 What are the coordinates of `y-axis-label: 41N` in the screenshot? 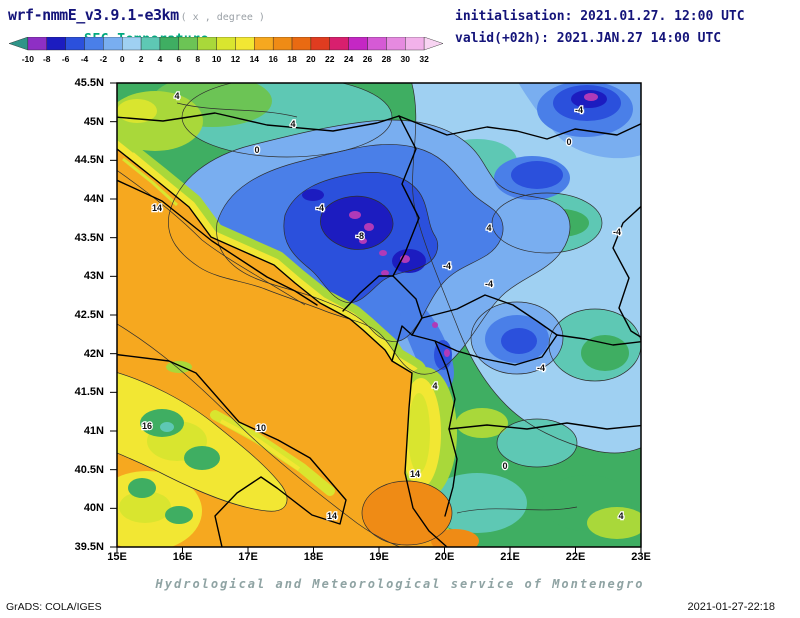 It's located at (93, 431).